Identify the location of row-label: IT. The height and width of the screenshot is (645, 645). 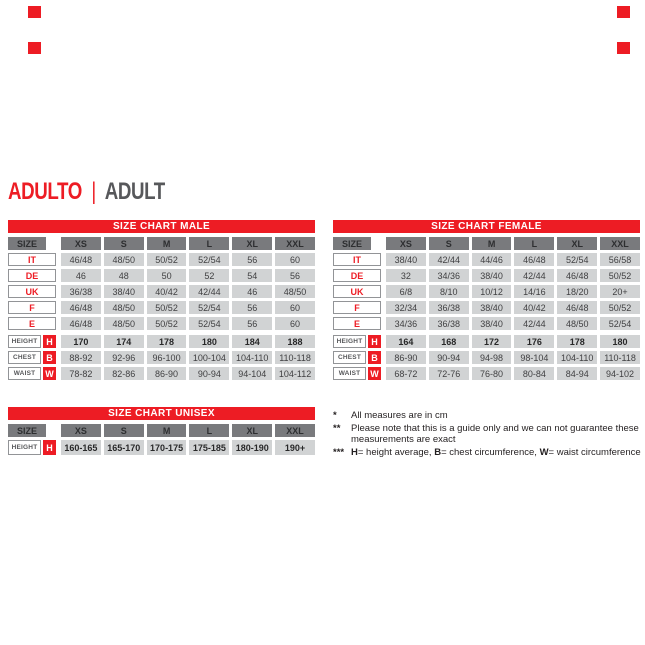
(32, 259).